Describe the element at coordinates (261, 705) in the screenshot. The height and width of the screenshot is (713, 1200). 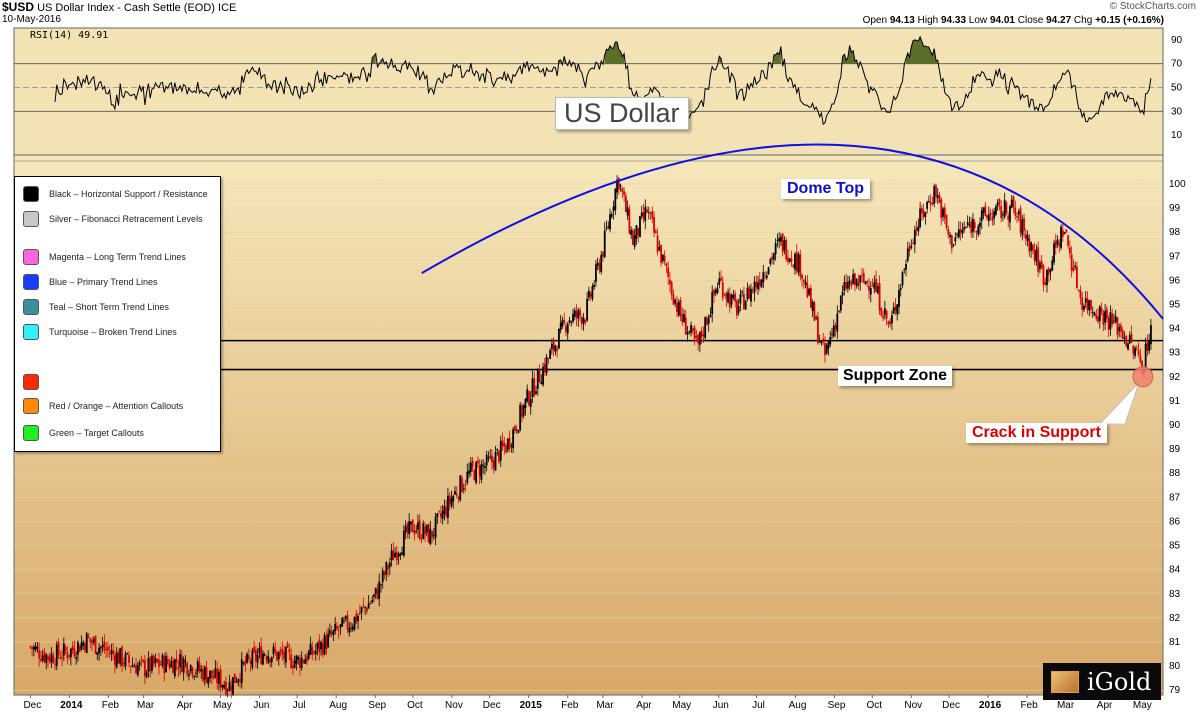
I see `x-tick-label: Jun` at that location.